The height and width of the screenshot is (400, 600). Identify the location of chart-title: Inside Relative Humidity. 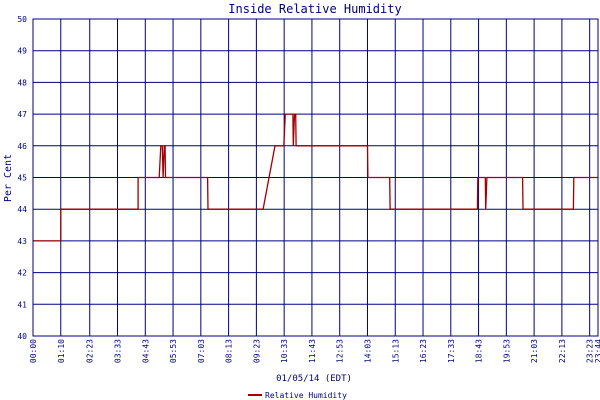
(314, 9).